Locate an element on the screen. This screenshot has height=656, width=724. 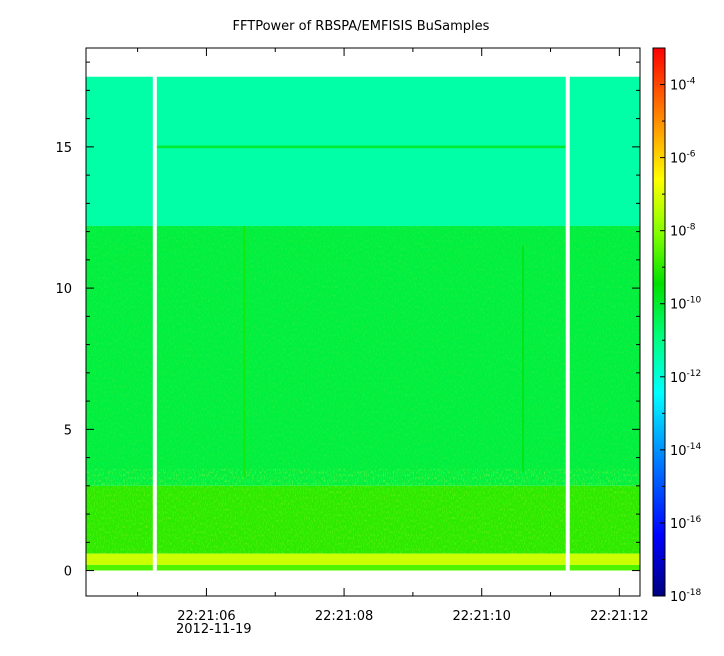
colorbar-axis: 10⁻¹⁸ 10⁻¹⁶ 10⁻¹⁴ 10⁻¹² 10⁻¹⁰ 10⁻⁸ 10⁻⁶ 10⁻⁴ is located at coordinates (681, 341).